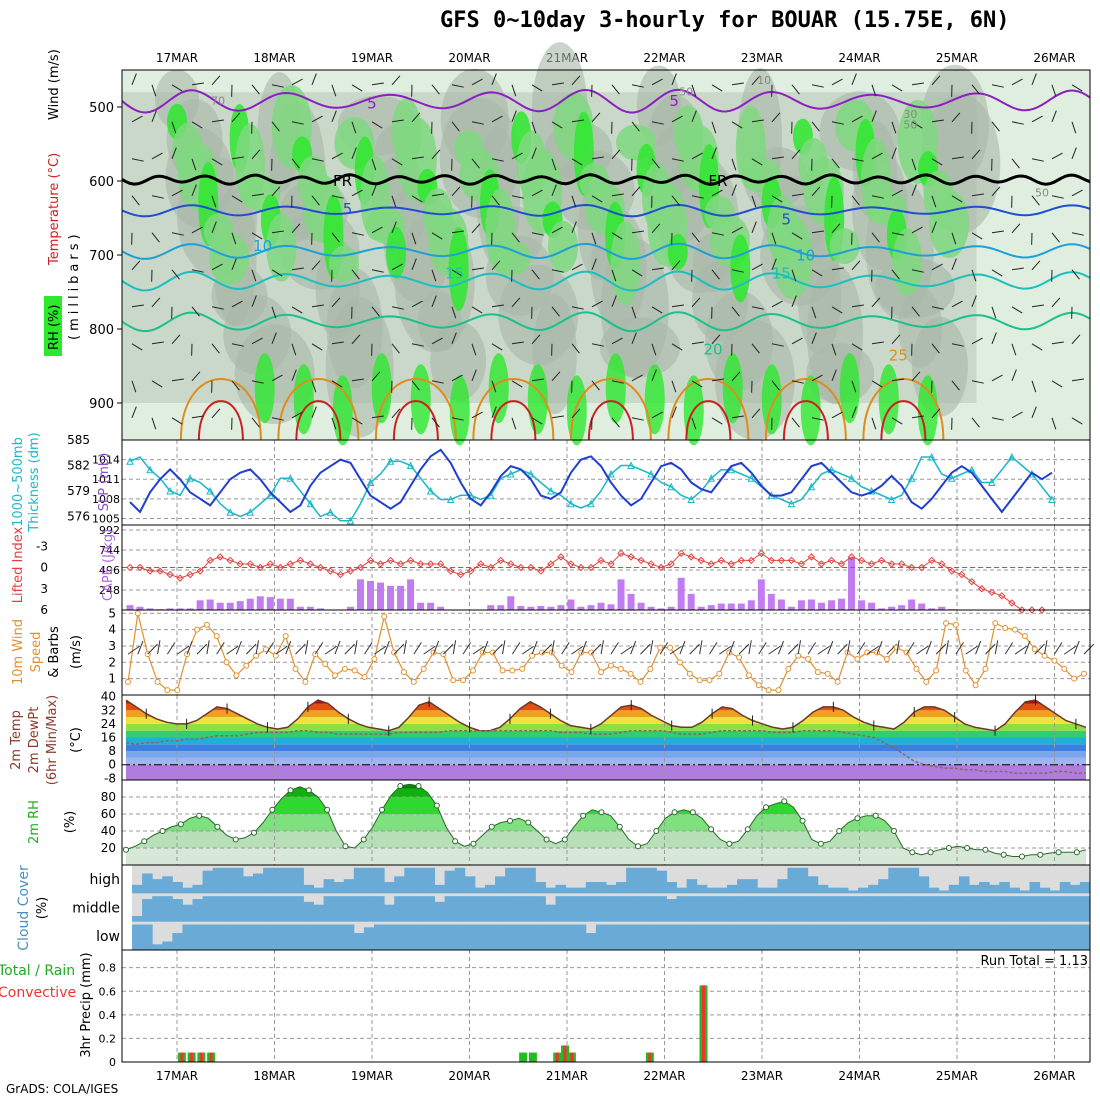 This screenshot has width=1100, height=1104. I want to click on rh-tick: 60, so click(108, 814).